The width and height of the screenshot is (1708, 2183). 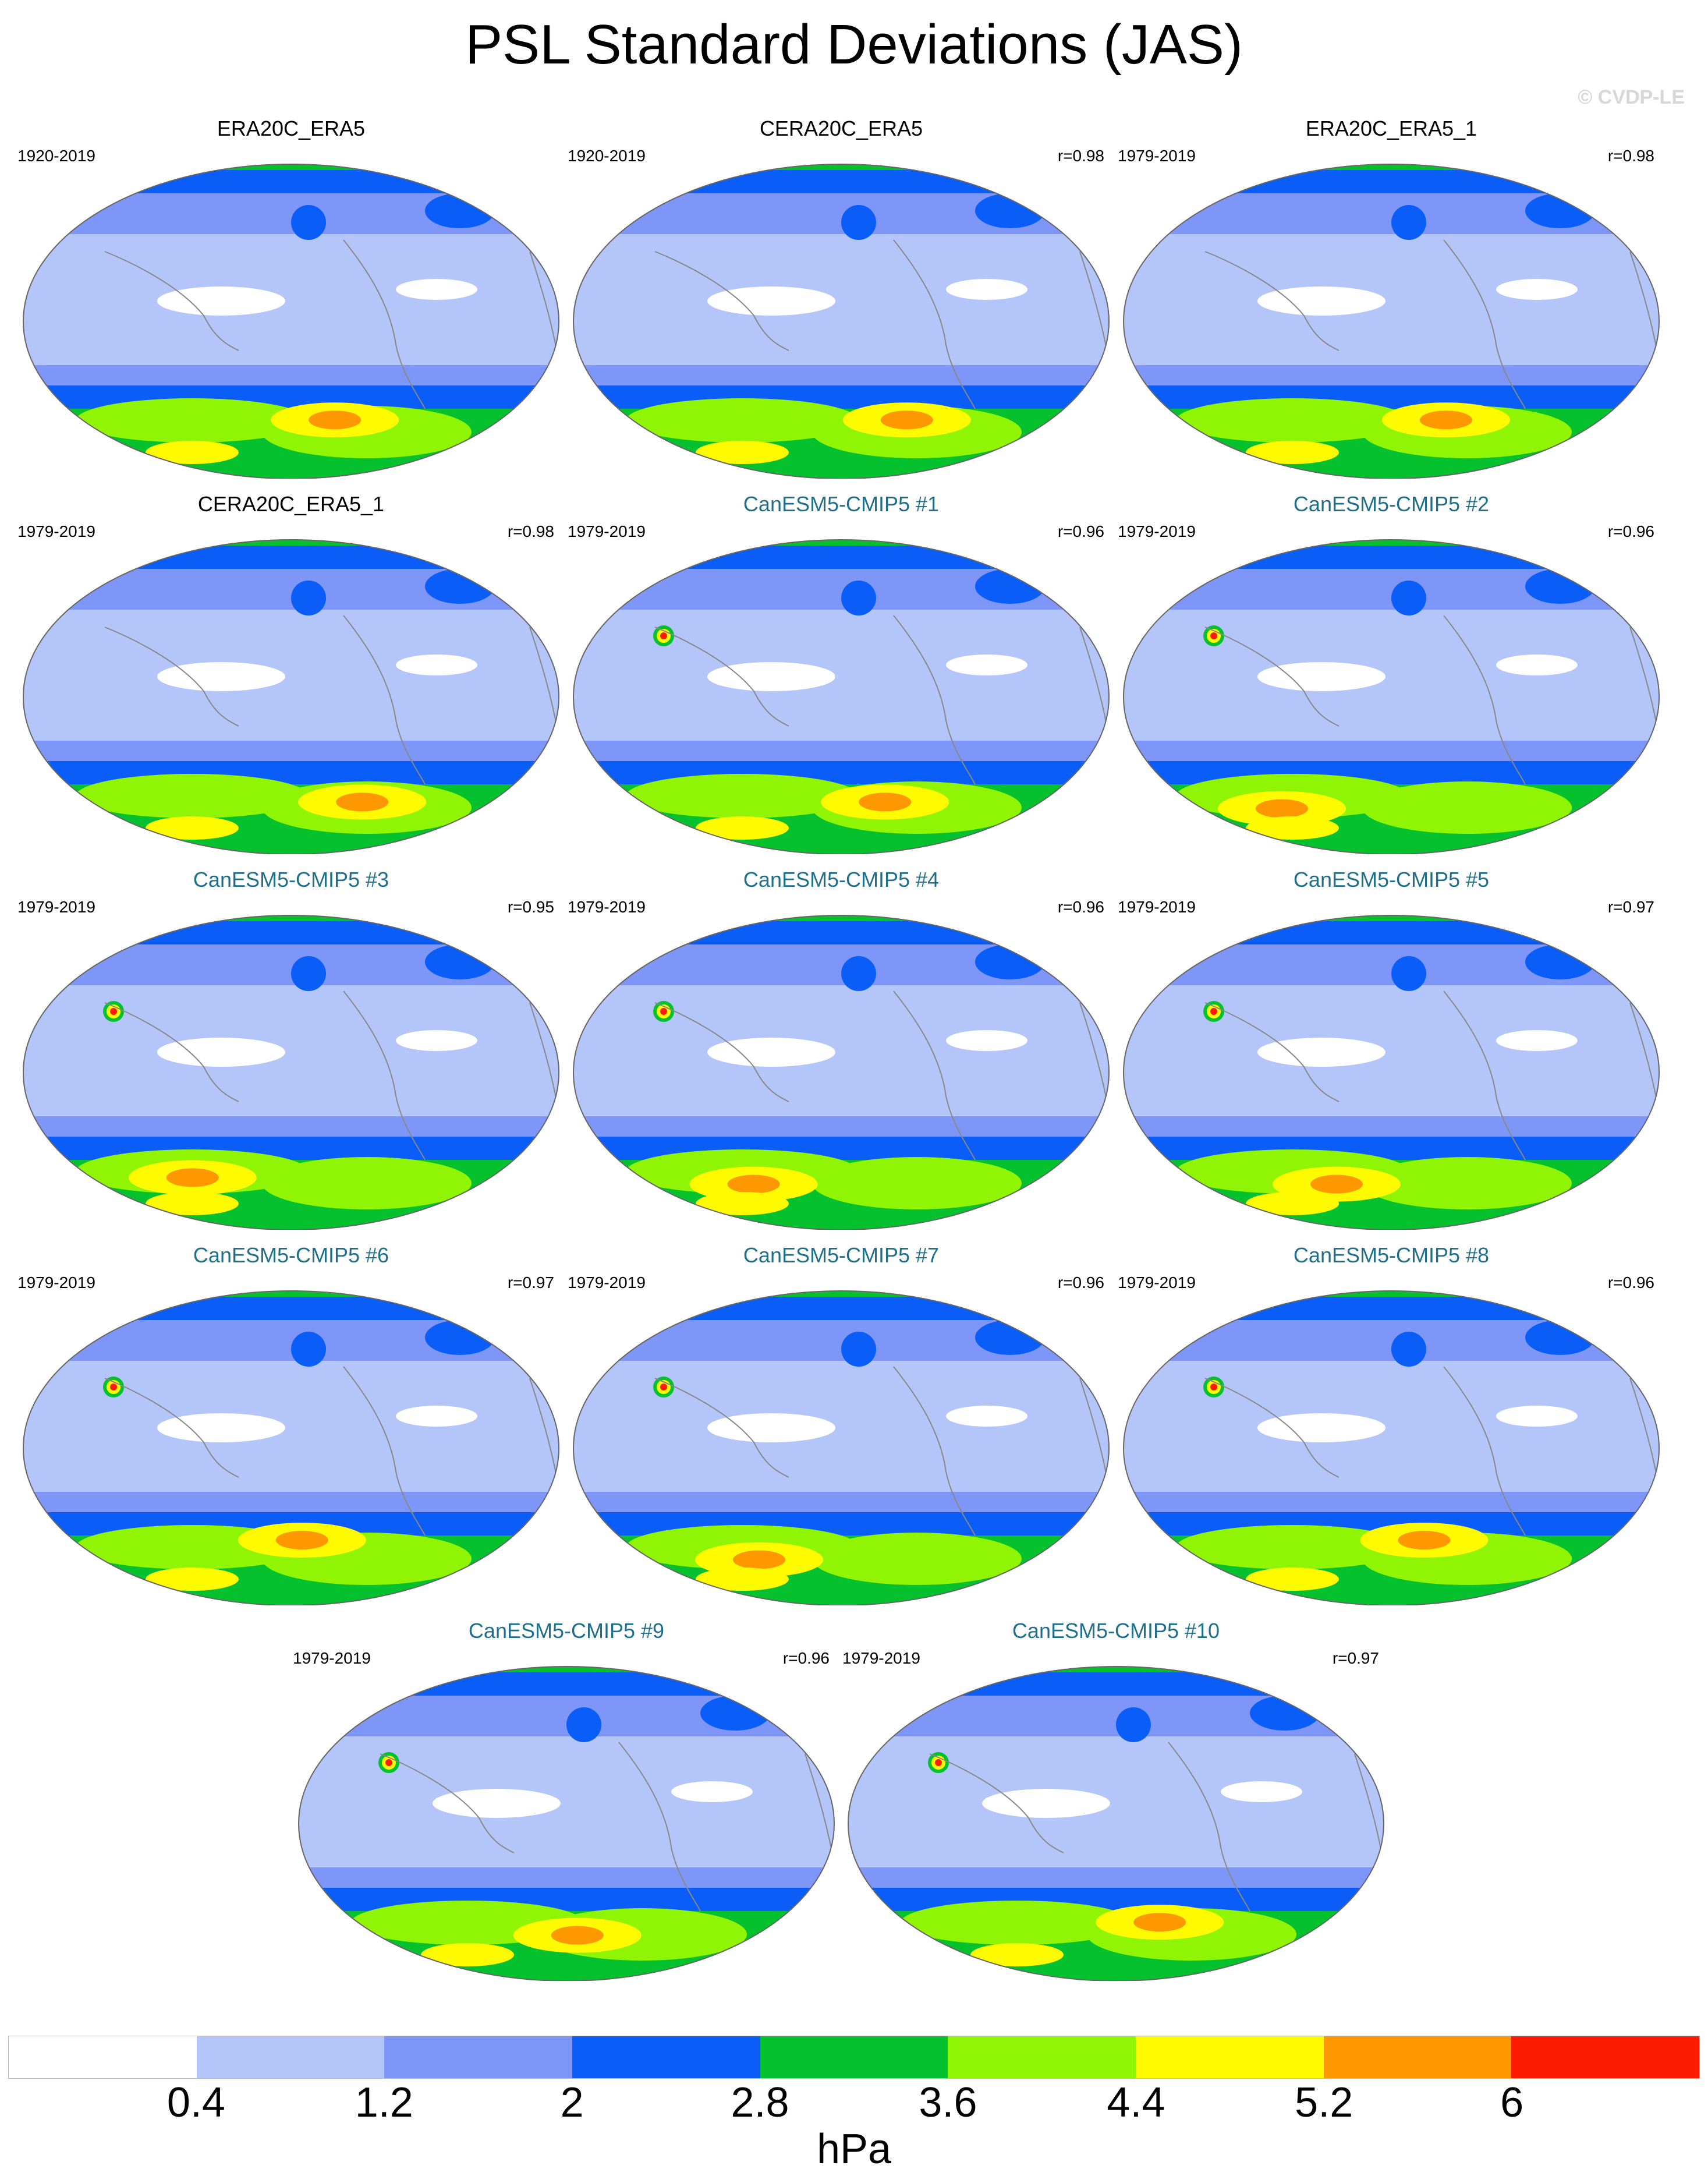 I want to click on panel-title: CanESM5-CMIP5 #1, so click(x=841, y=504).